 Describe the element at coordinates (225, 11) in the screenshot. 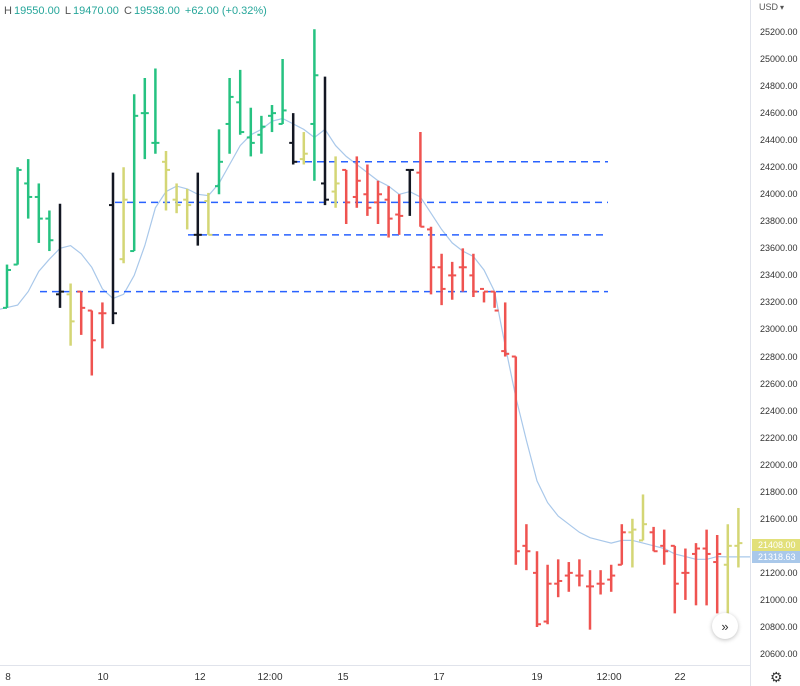

I see `change-value: +62.00 (+0.32%)` at that location.